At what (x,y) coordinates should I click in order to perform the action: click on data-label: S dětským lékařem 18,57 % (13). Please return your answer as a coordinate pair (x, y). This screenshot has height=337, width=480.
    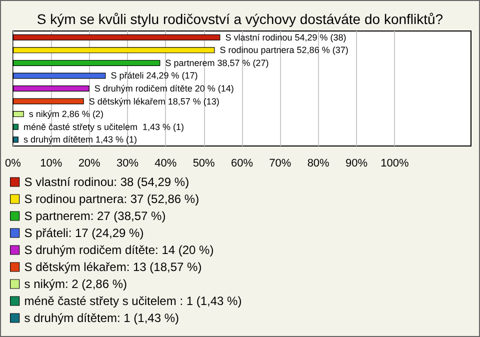
    Looking at the image, I should click on (154, 101).